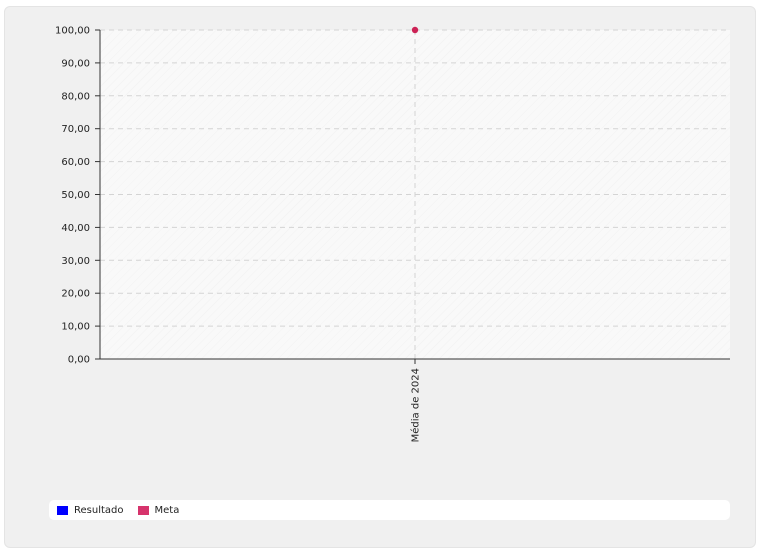 This screenshot has height=550, width=760. Describe the element at coordinates (75, 195) in the screenshot. I see `y-tick-label: 50,00` at that location.